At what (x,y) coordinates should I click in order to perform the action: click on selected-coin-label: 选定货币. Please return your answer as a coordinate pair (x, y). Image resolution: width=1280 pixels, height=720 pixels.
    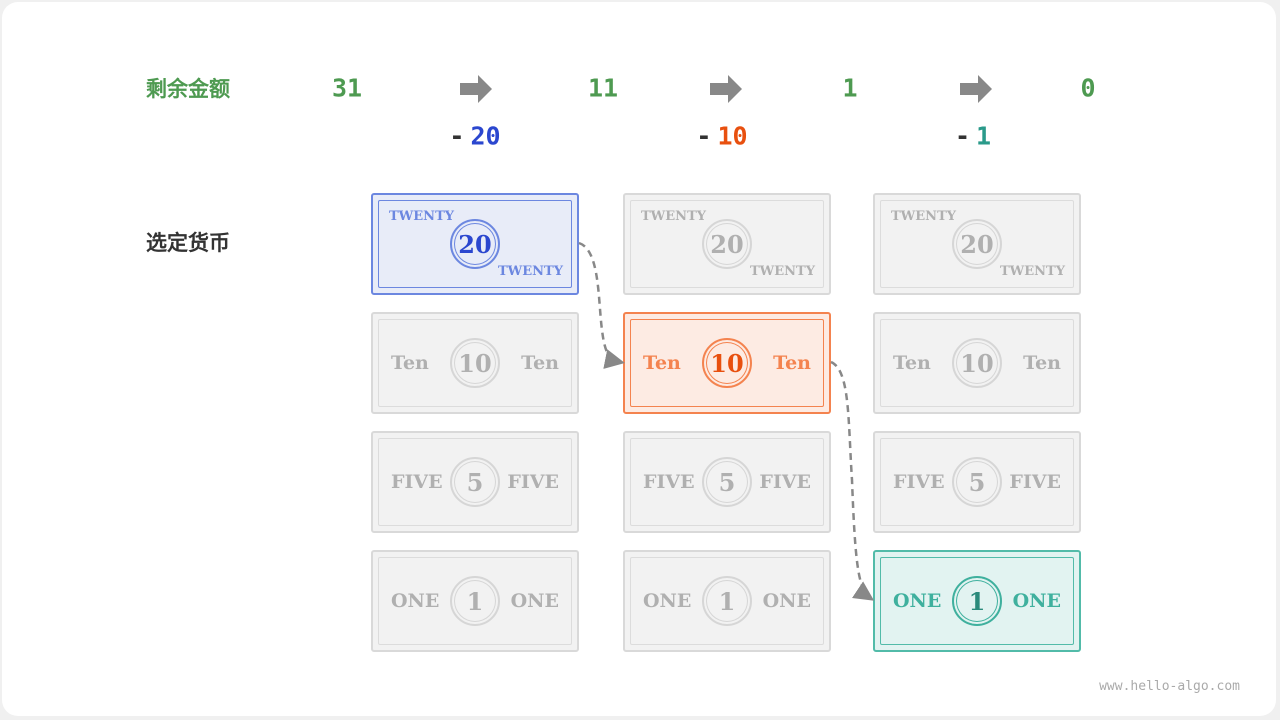
    Looking at the image, I should click on (188, 243).